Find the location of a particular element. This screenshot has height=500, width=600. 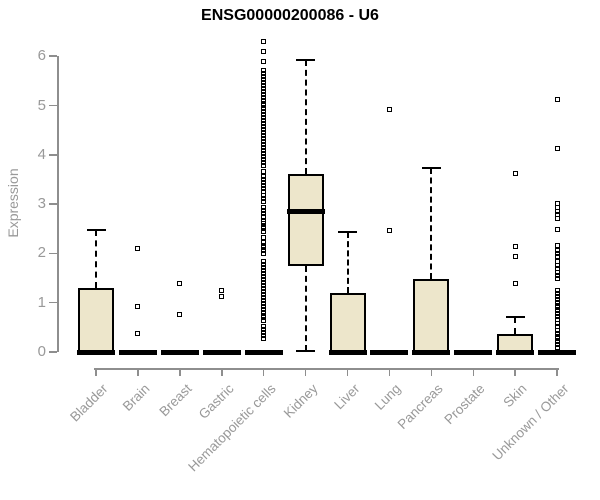

x-axis-line is located at coordinates (326, 369).